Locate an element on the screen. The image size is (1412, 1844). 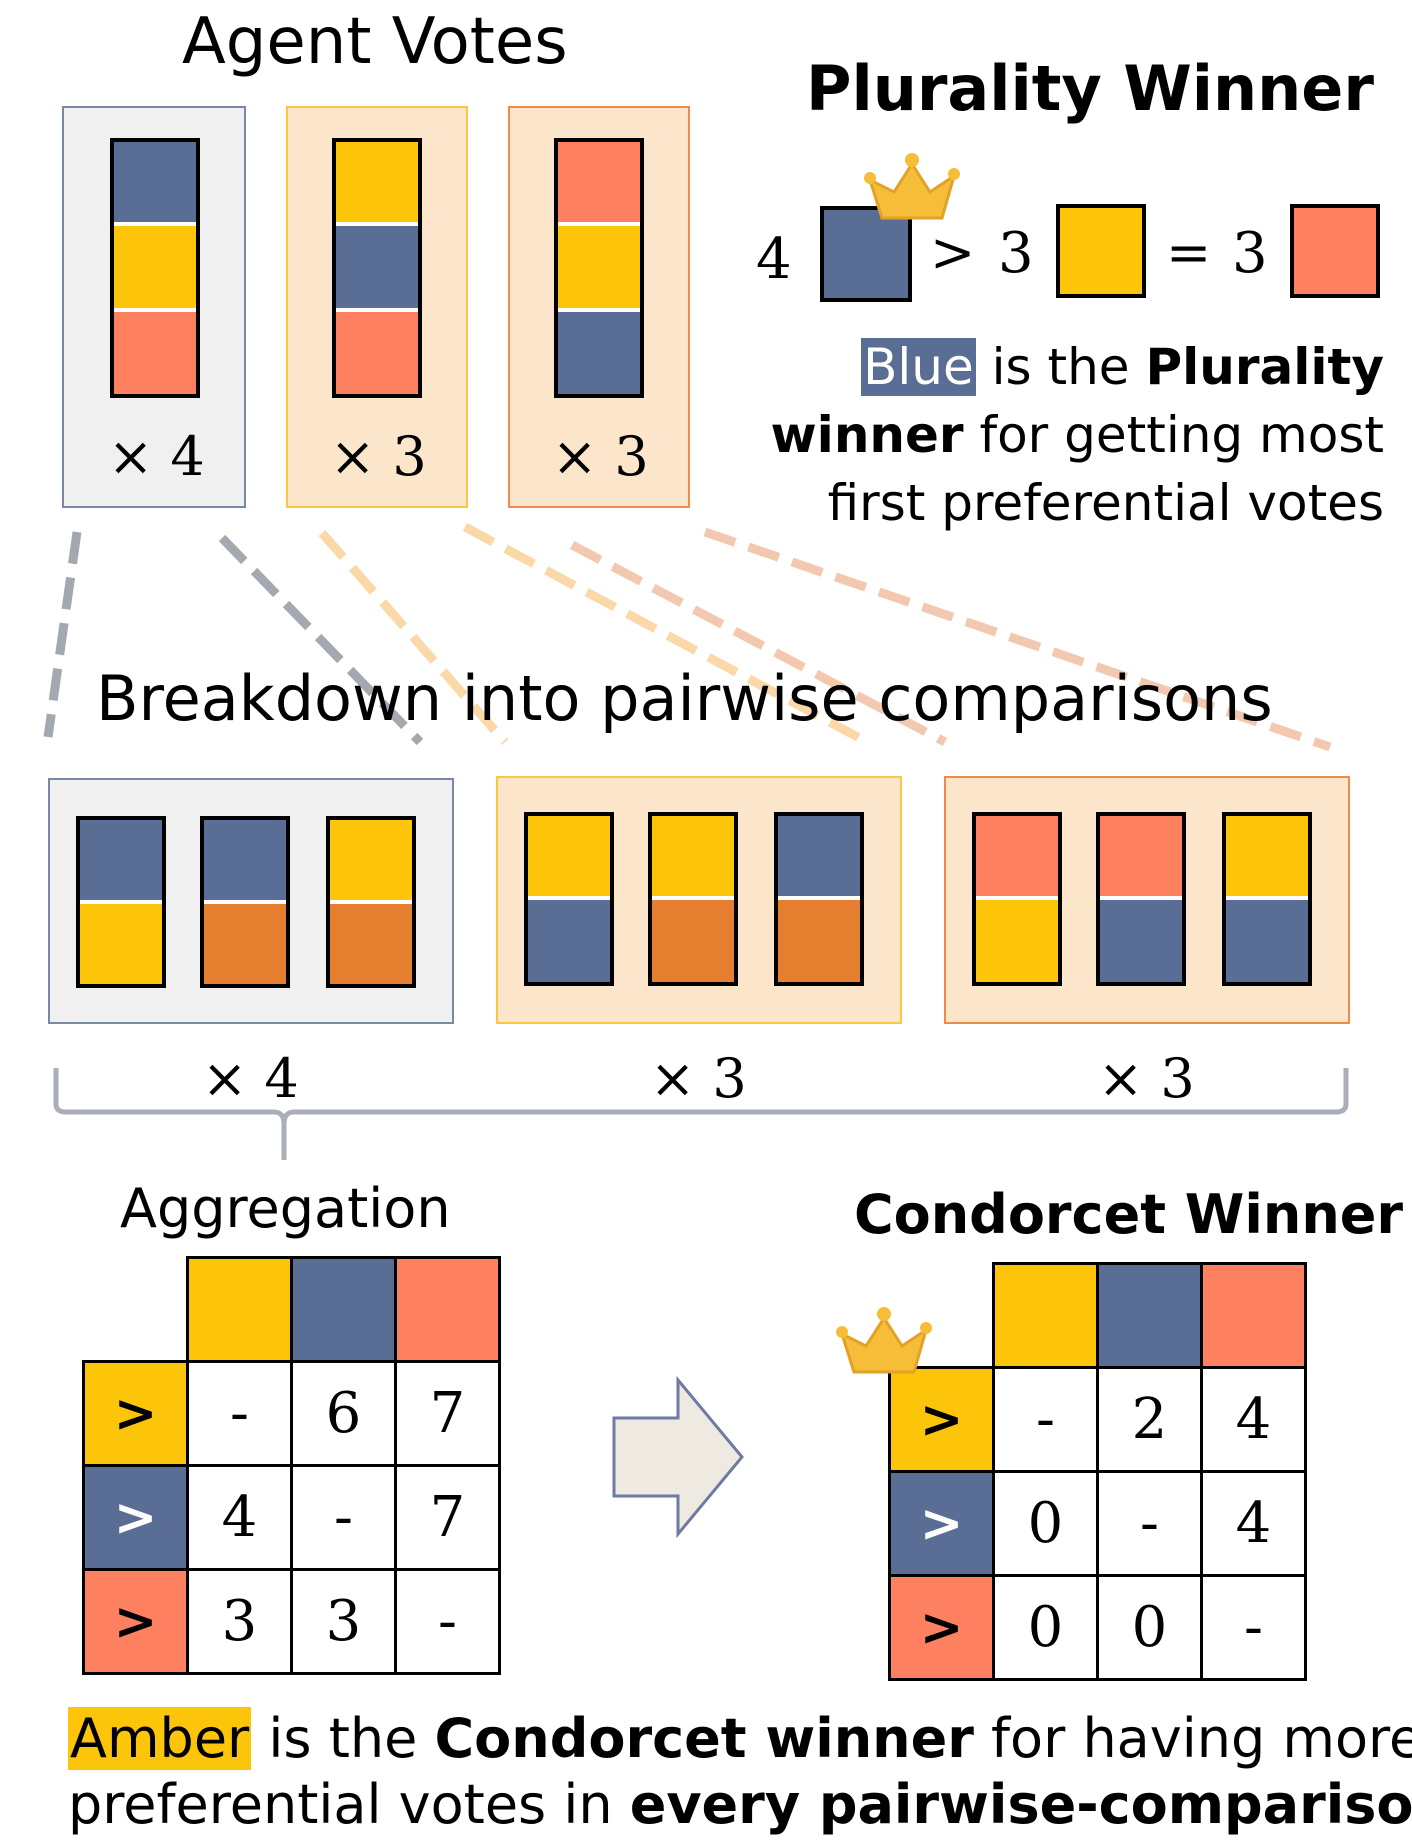
ballot-panel-3: × 3 is located at coordinates (599, 307).